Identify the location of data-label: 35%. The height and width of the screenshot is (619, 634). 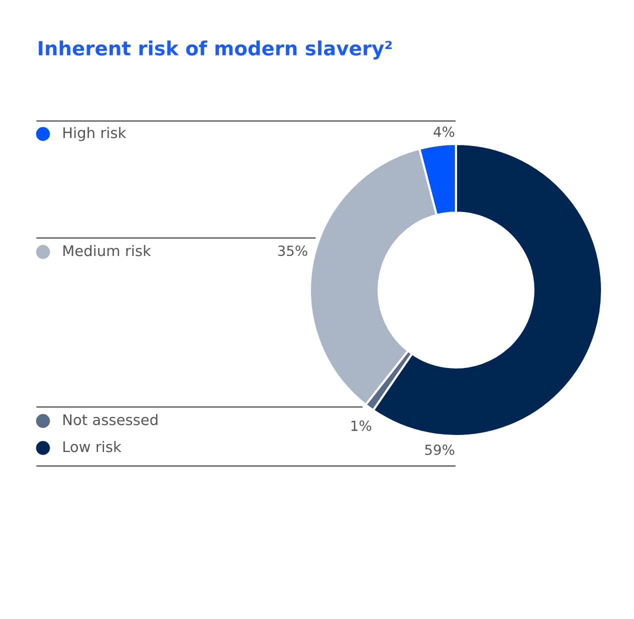
(293, 251).